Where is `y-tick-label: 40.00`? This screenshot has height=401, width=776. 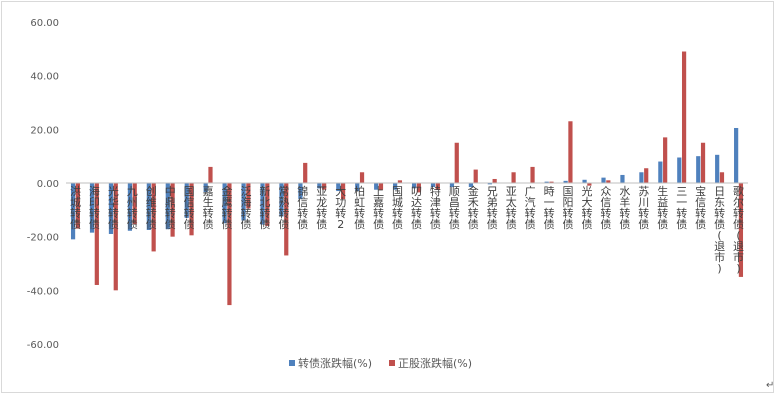
y-tick-label: 40.00 is located at coordinates (44, 77).